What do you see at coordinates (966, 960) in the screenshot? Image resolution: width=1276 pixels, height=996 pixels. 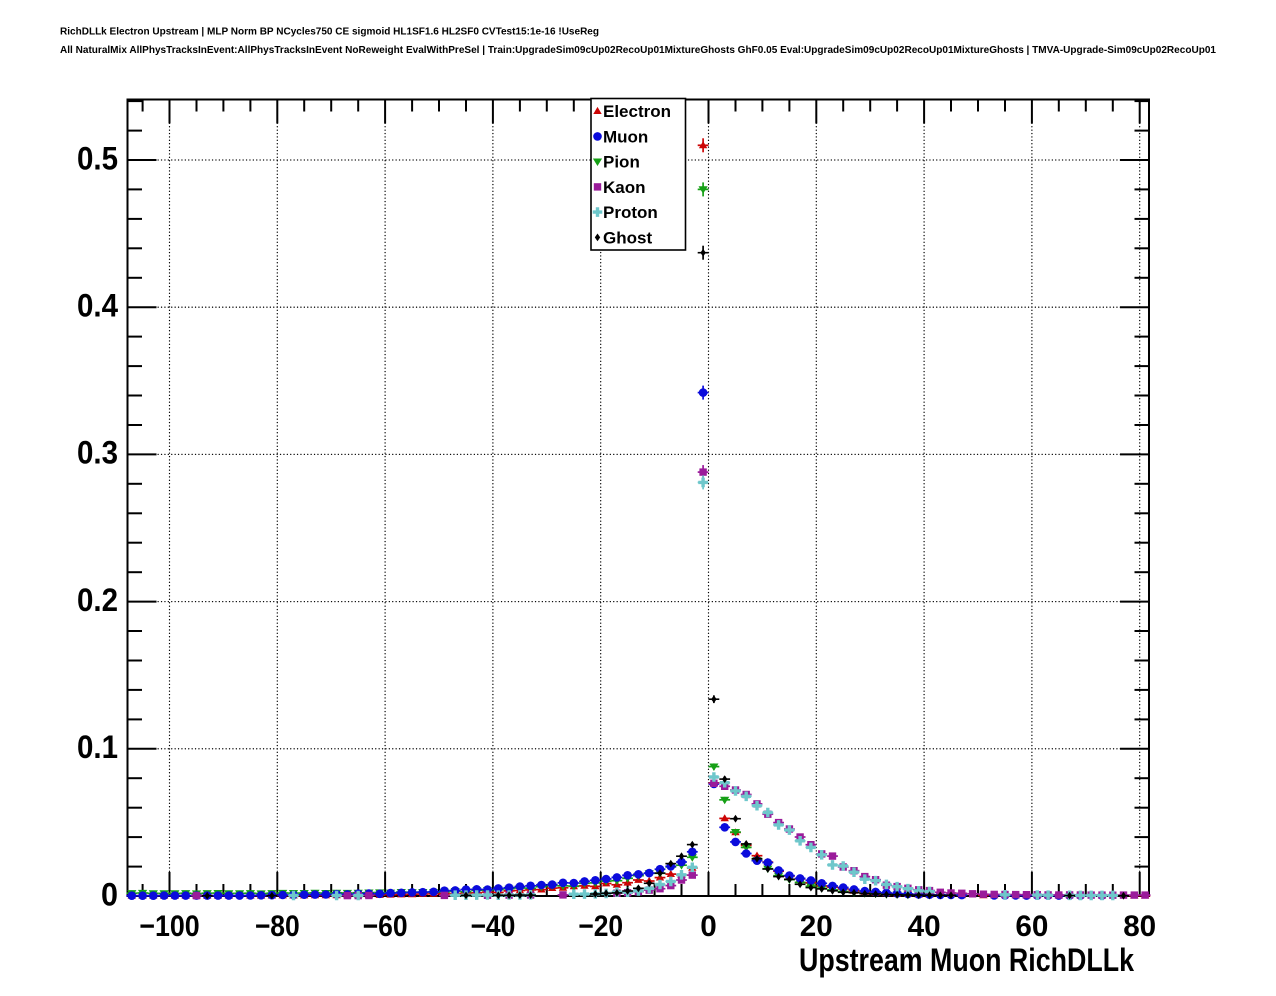 I see `svg-text: Upstream Muon RichDLLk` at bounding box center [966, 960].